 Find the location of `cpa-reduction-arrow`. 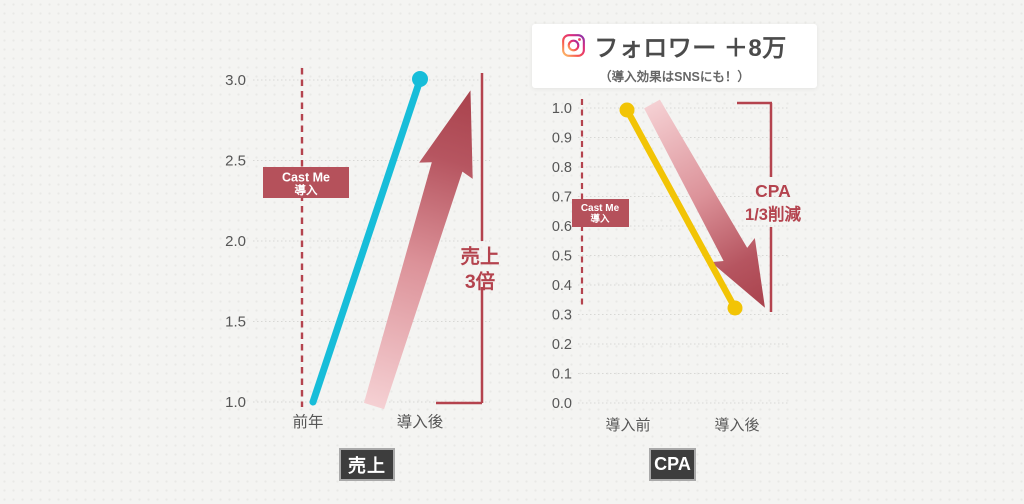

cpa-reduction-arrow is located at coordinates (704, 203).